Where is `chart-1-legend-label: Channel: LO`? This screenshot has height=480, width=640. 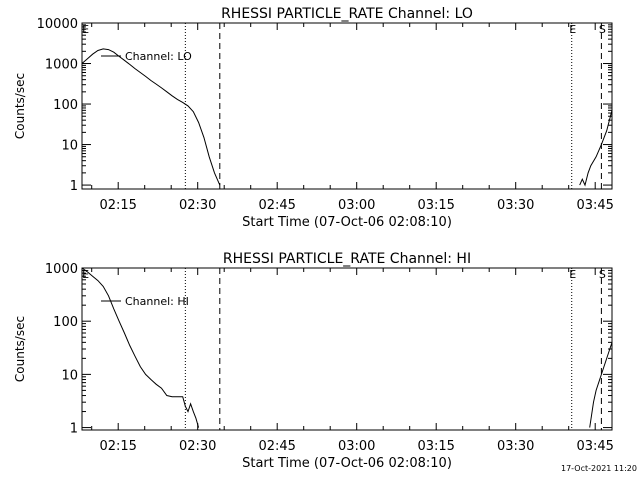
chart-1-legend-label: Channel: LO is located at coordinates (158, 56).